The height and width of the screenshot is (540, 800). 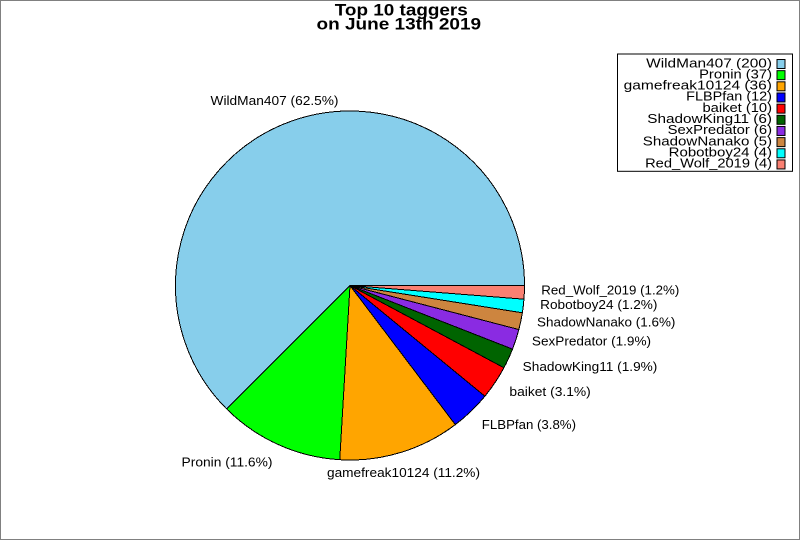 What do you see at coordinates (549, 392) in the screenshot?
I see `svg-text: baiket (3.1%)` at bounding box center [549, 392].